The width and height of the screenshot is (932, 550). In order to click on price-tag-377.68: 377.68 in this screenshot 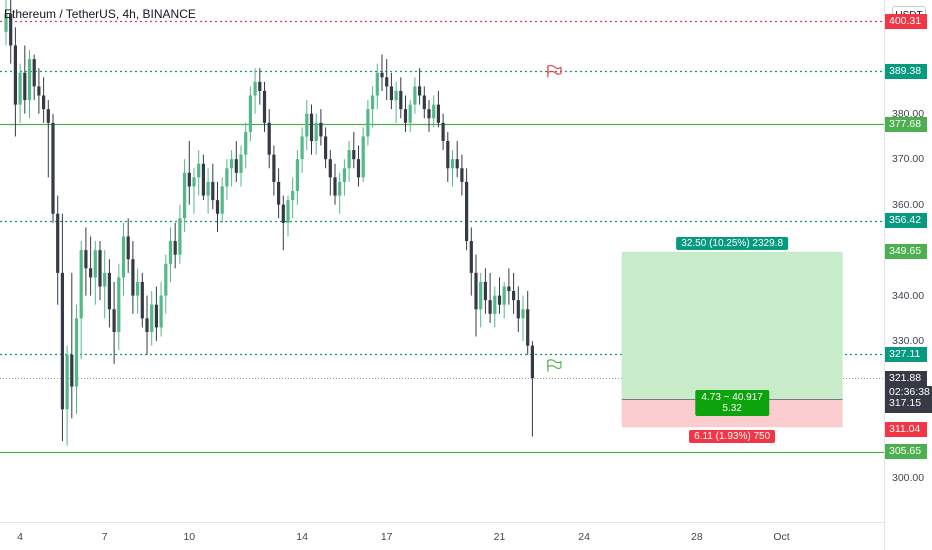, I will do `click(906, 124)`.